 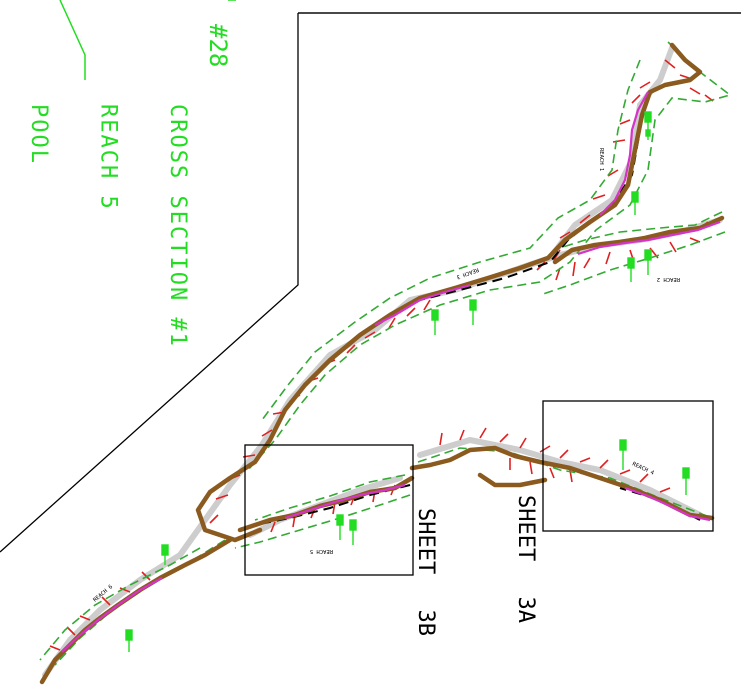 What do you see at coordinates (426, 572) in the screenshot?
I see `sheet-3b-label: SHEET 3B` at bounding box center [426, 572].